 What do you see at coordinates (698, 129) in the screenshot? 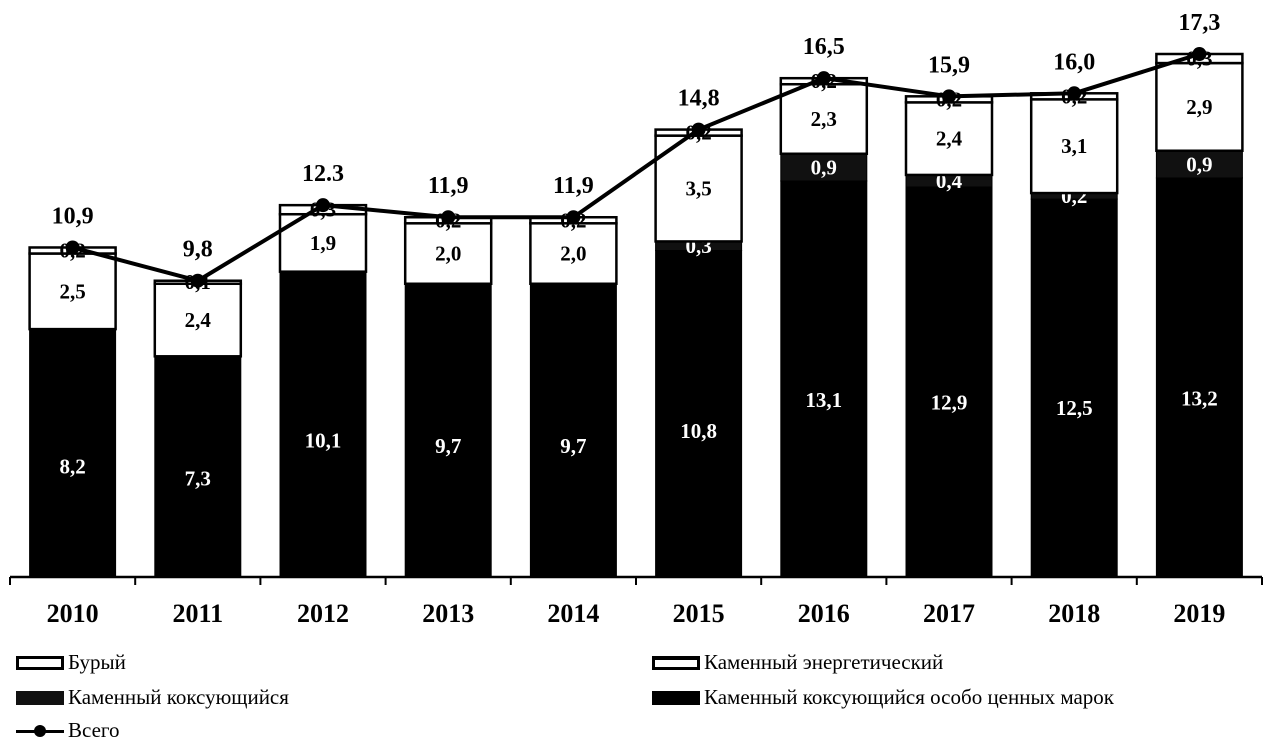
I see `total-point-2015` at bounding box center [698, 129].